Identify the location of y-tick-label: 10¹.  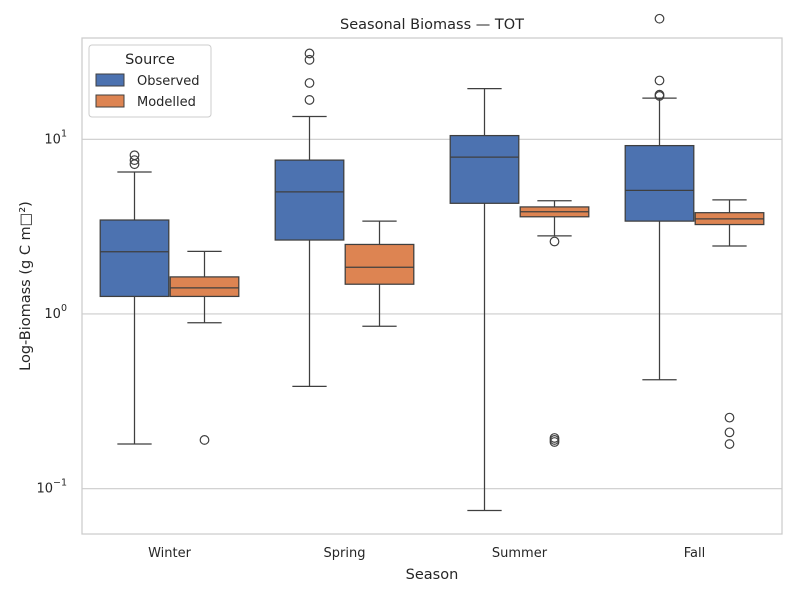
(55, 137).